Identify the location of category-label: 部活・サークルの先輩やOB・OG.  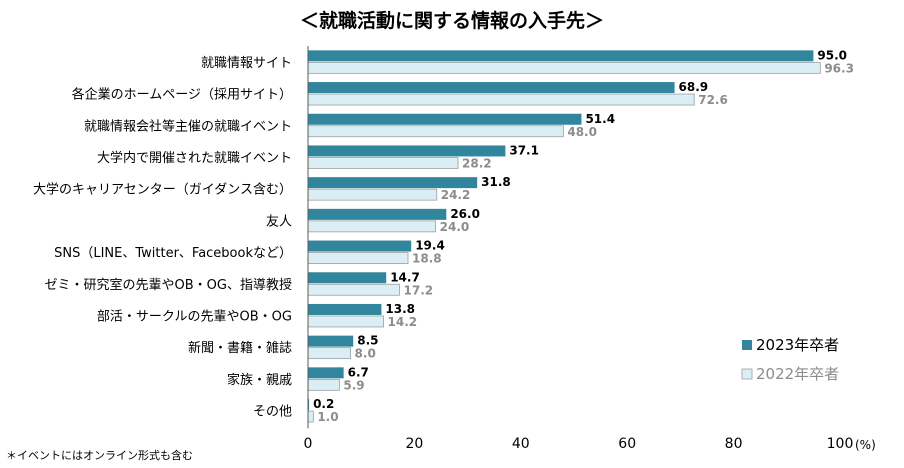
(194, 316).